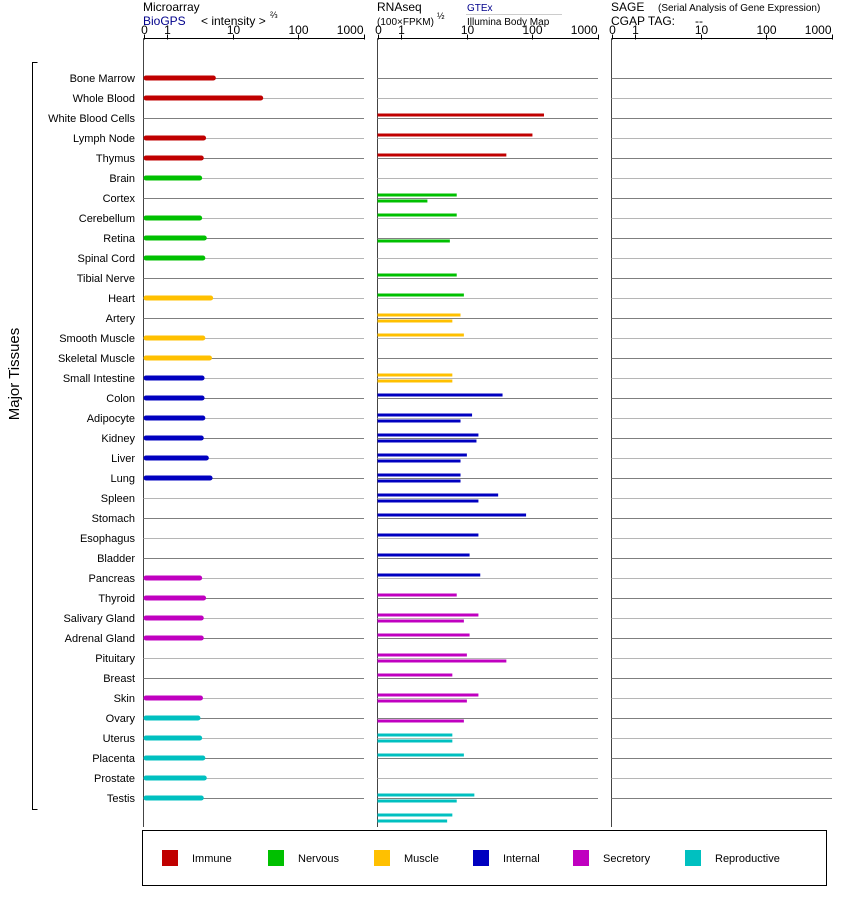  What do you see at coordinates (164, 21) in the screenshot?
I see `microarray-source: BioGPS` at bounding box center [164, 21].